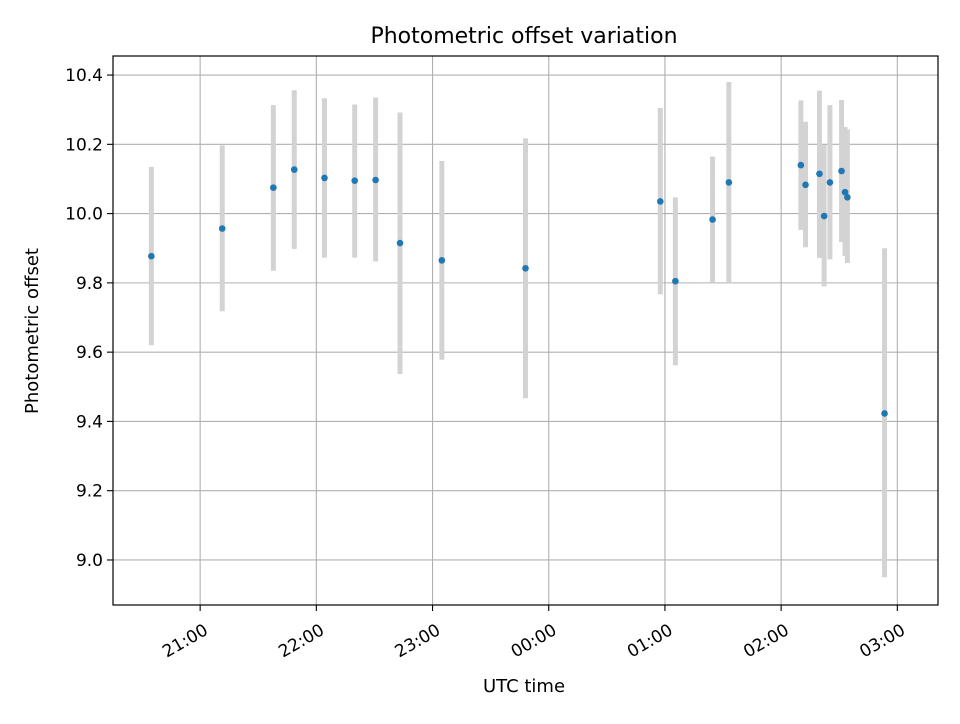  I want to click on y-tick-label: 9.4, so click(89, 422).